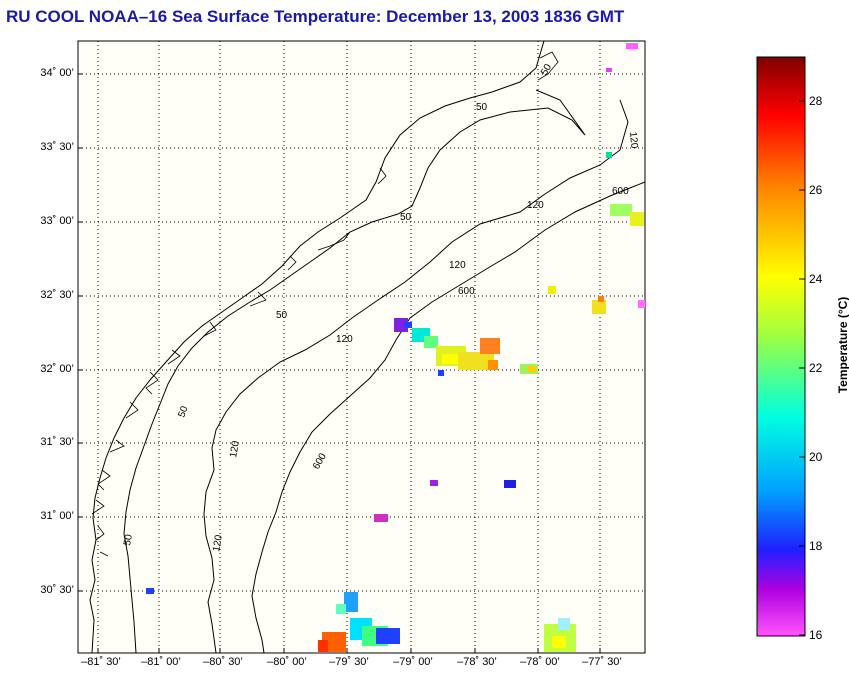 The image size is (849, 673). I want to click on lon-tick-label: –78˚ 30’, so click(477, 662).